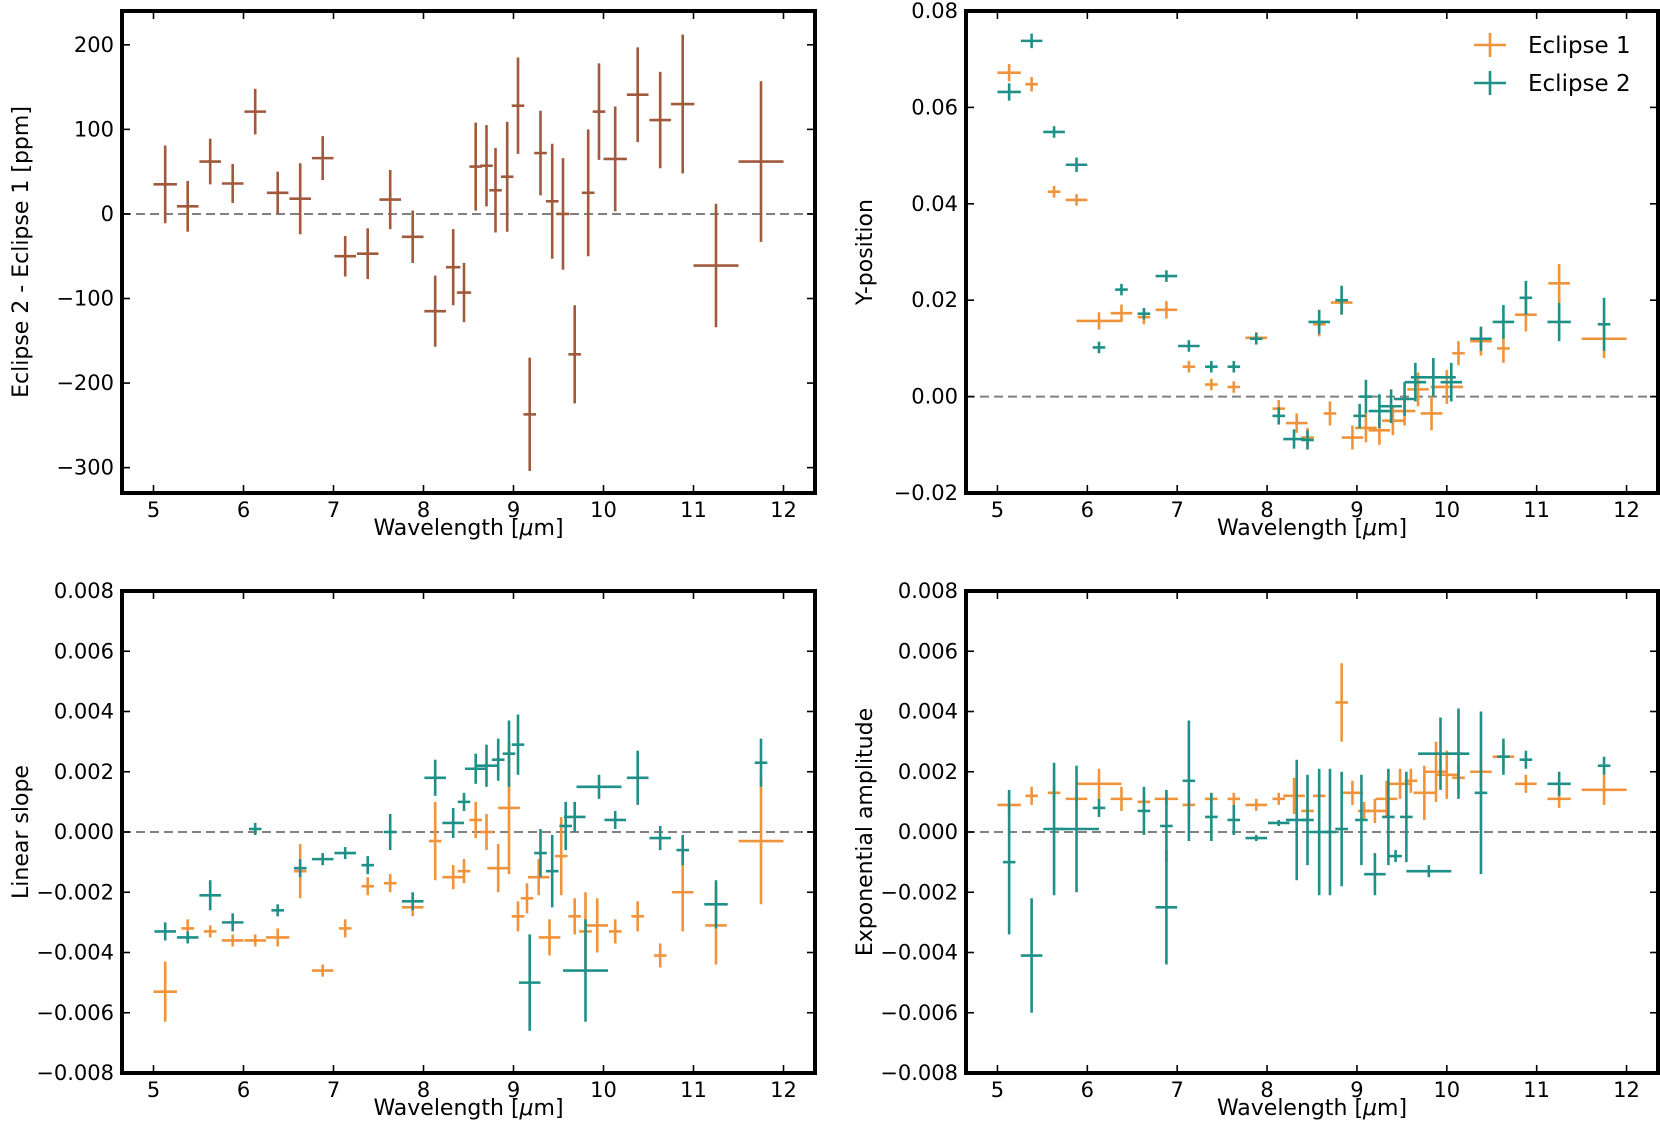 The width and height of the screenshot is (1660, 1127). I want to click on y-tick-label: 0.08, so click(934, 11).